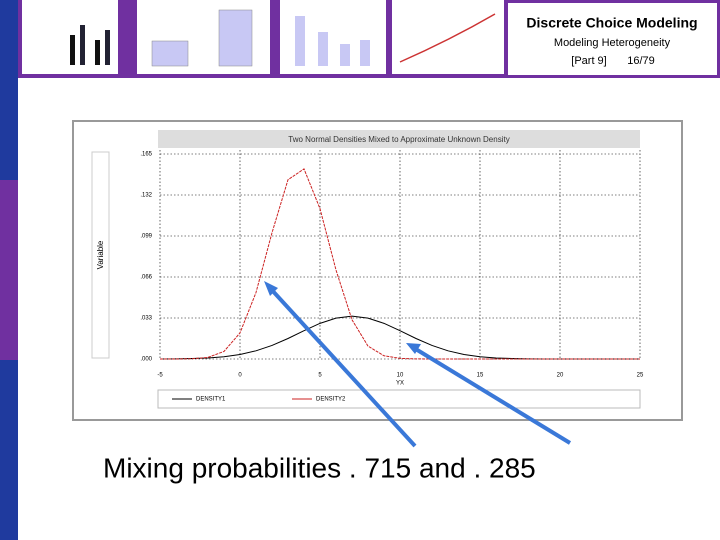  Describe the element at coordinates (611, 23) in the screenshot. I see `header-title: Discrete Choice Modeling` at that location.